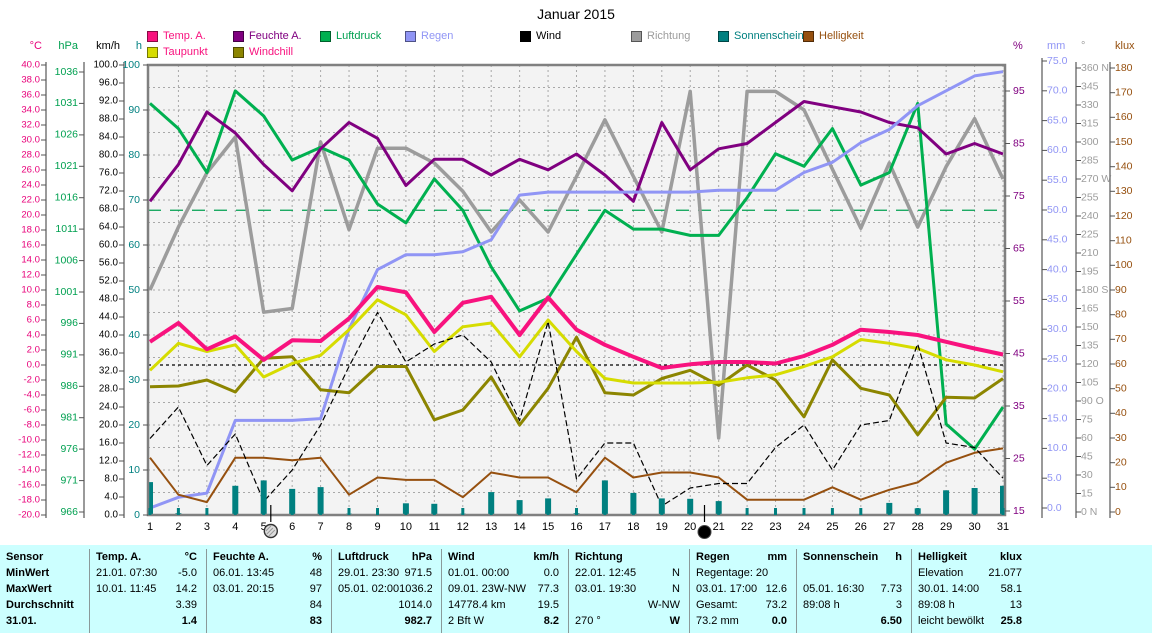 This screenshot has width=1152, height=633. What do you see at coordinates (134, 335) in the screenshot?
I see `axis-tick-label-hours: 40` at bounding box center [134, 335].